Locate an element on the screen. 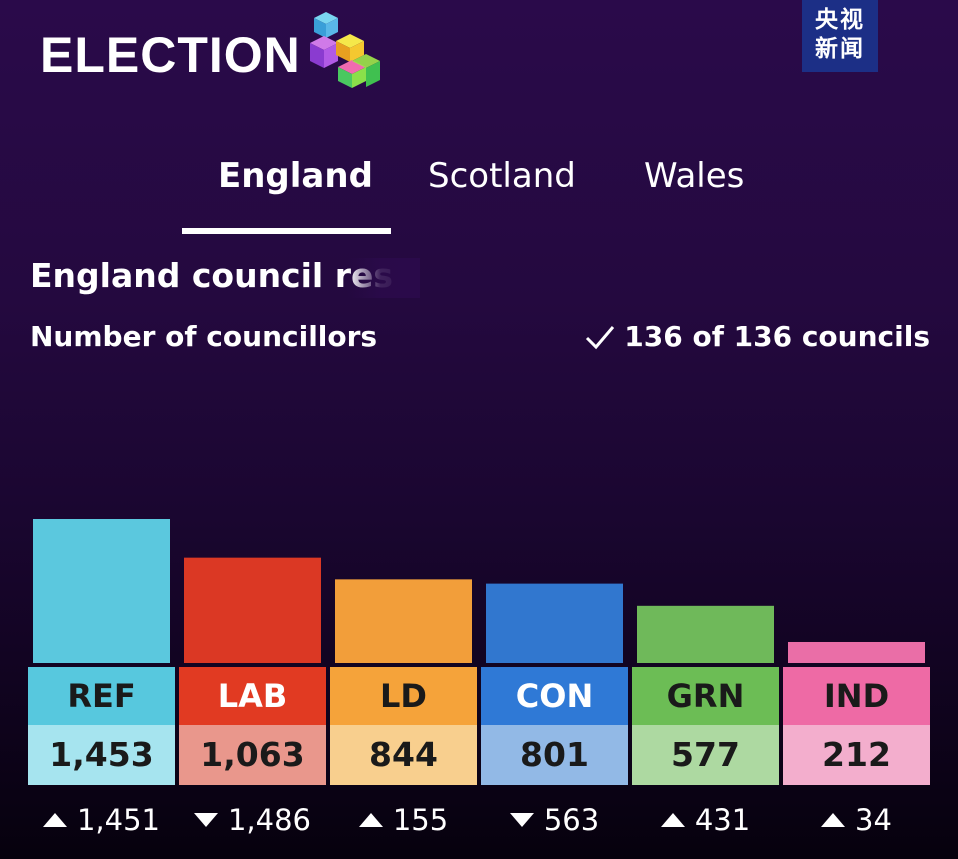  party-label-bg-grn is located at coordinates (705, 696).